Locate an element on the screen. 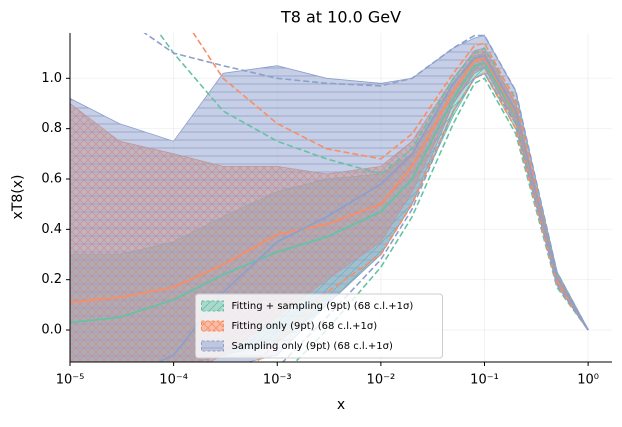  x-tick-label: 10⁻³ is located at coordinates (277, 380).